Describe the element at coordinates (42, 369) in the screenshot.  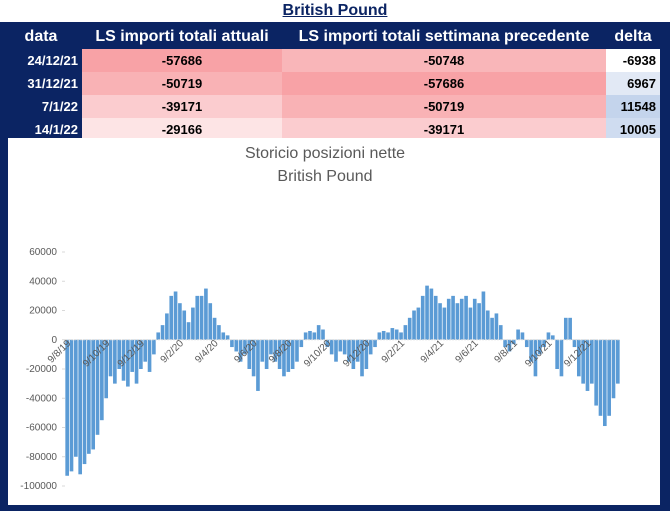
I see `y-tick-label: -20000` at that location.